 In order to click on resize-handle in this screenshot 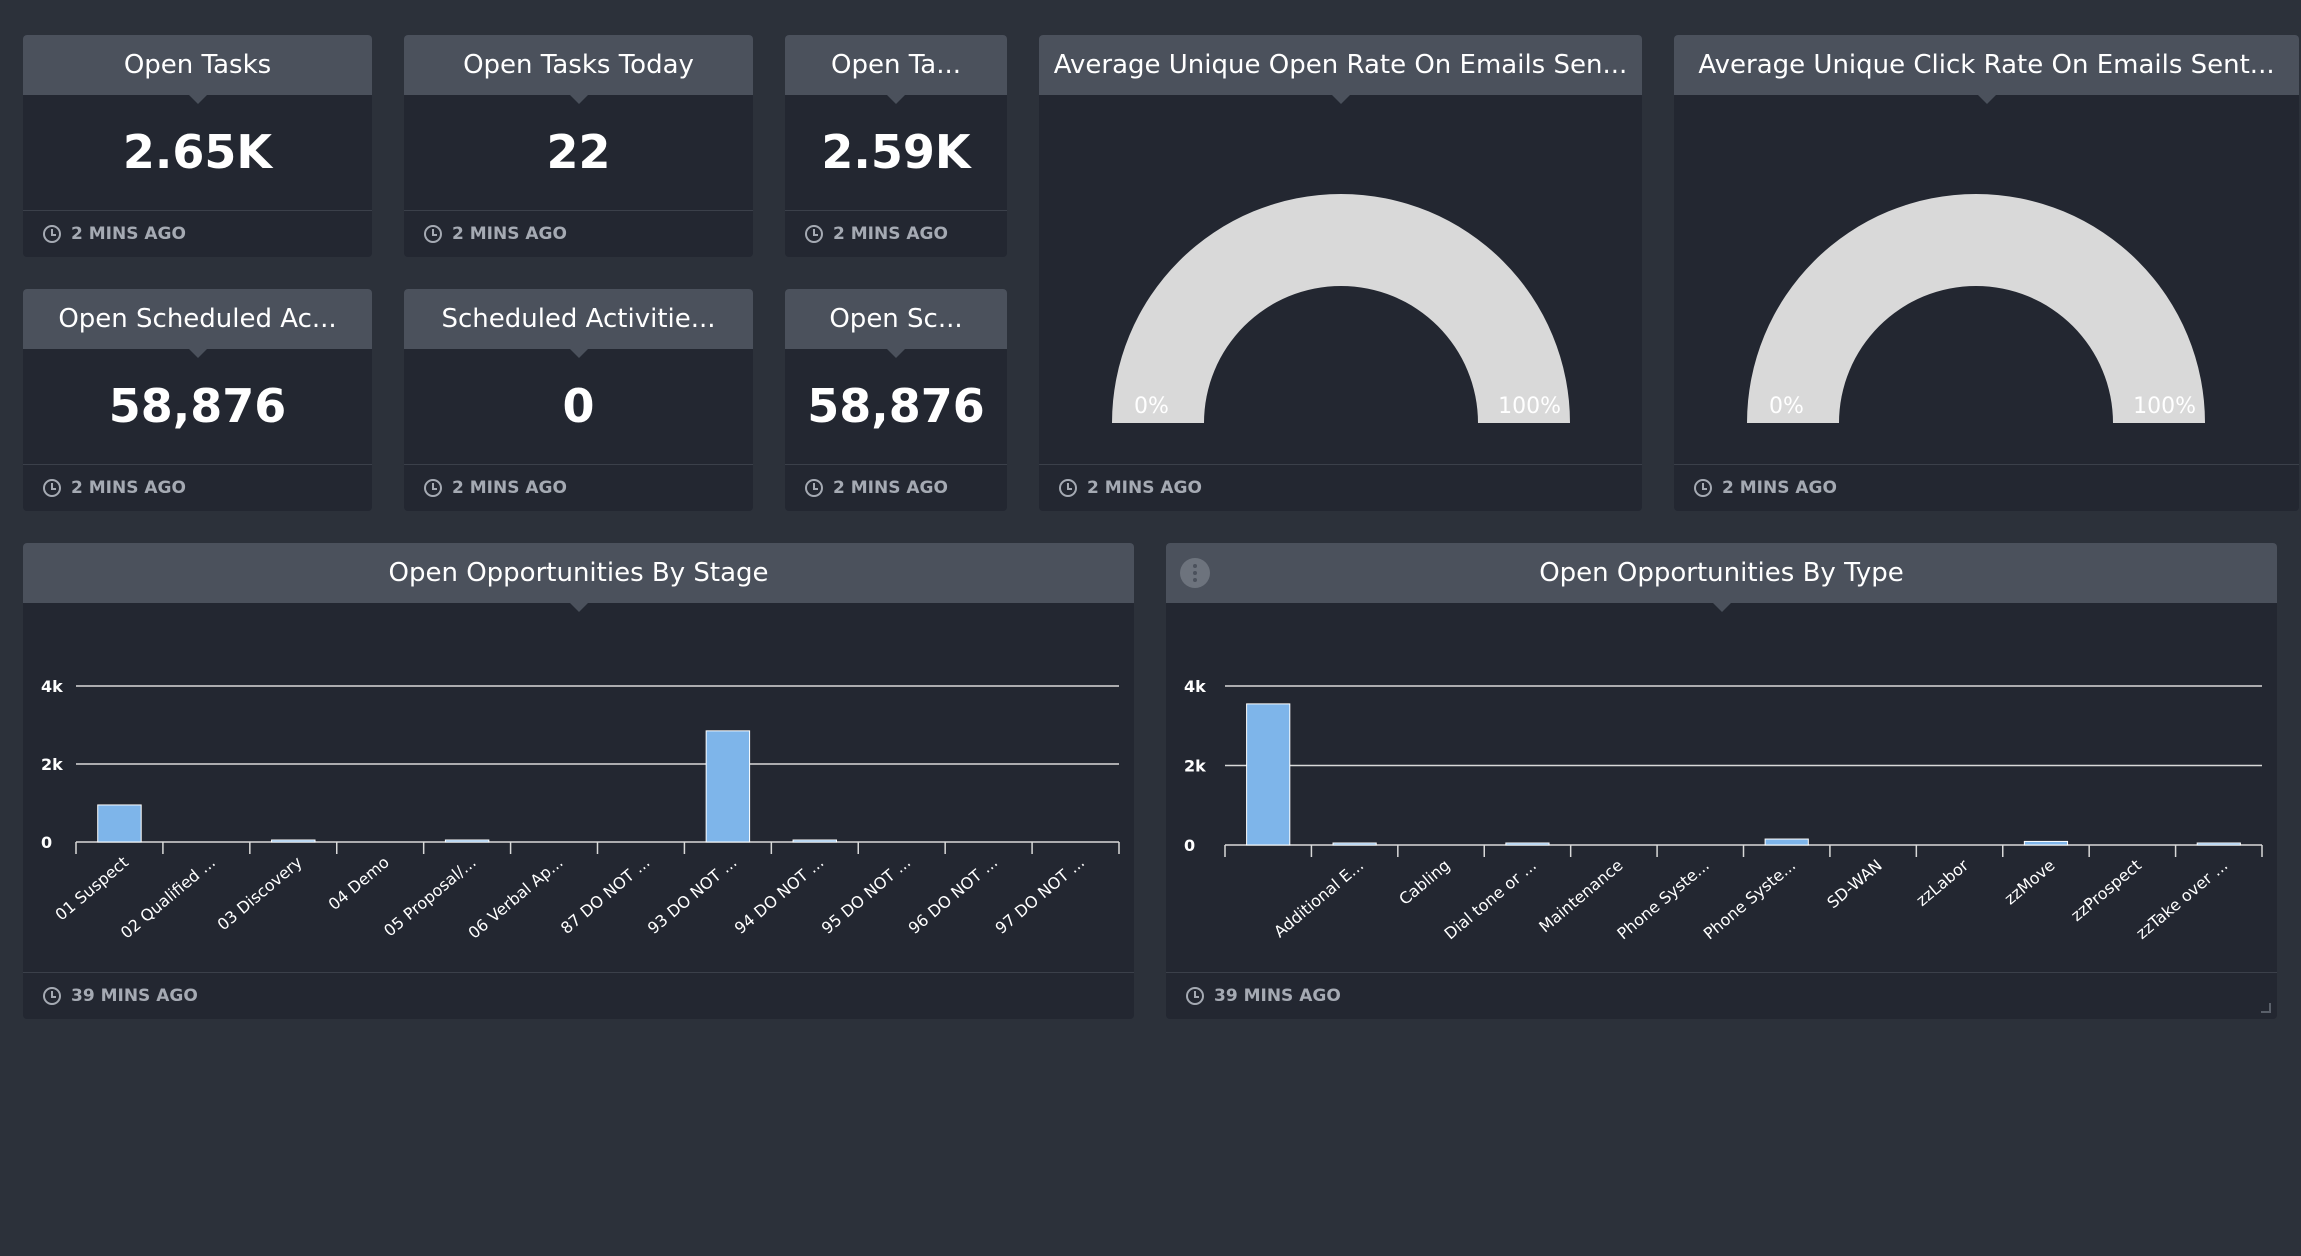, I will do `click(2266, 1008)`.